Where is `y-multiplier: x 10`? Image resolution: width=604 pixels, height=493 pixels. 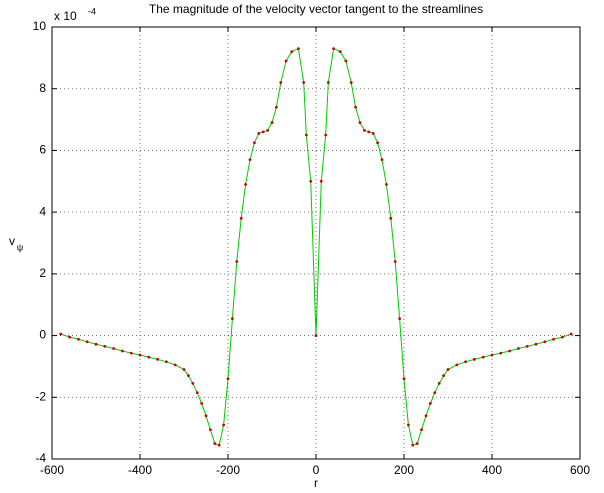
y-multiplier: x 10 is located at coordinates (65, 16).